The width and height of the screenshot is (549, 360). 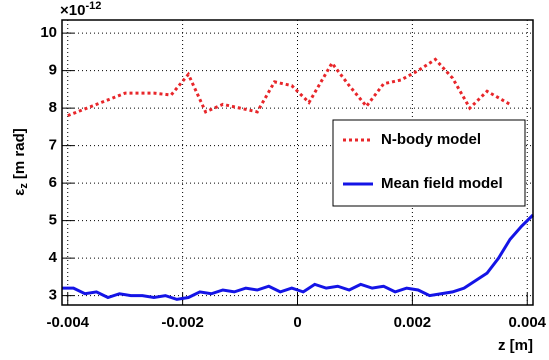 I want to click on legend-box, so click(x=429, y=163).